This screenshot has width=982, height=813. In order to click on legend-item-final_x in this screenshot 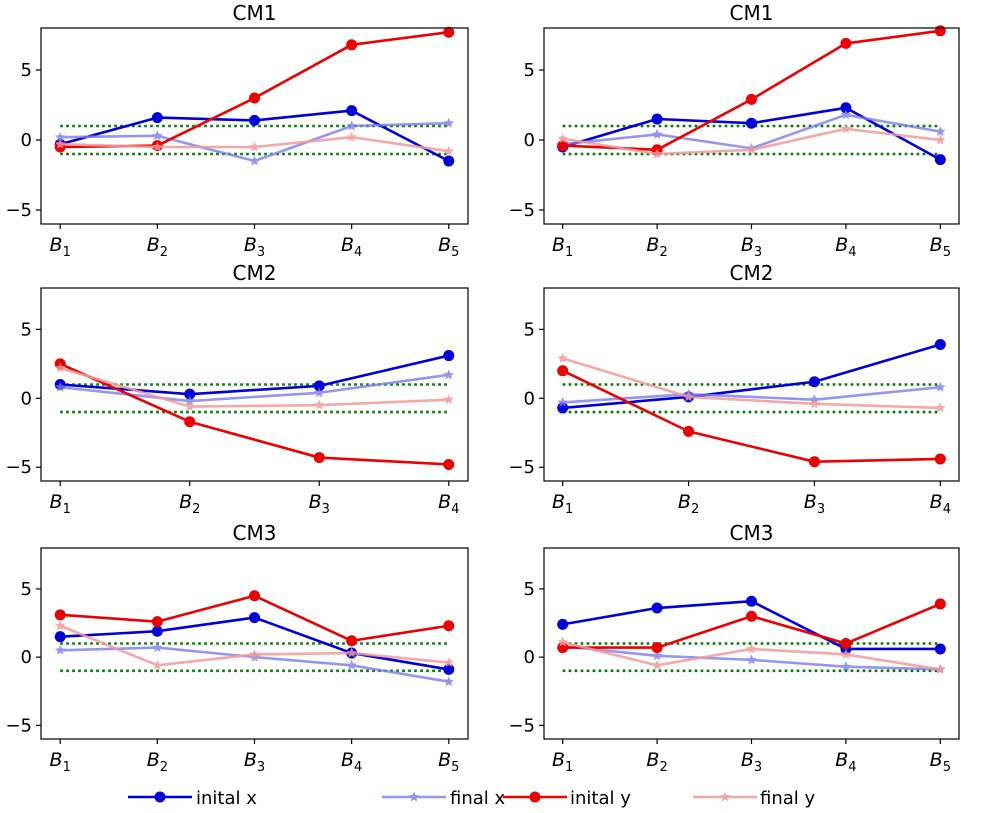, I will do `click(414, 796)`.